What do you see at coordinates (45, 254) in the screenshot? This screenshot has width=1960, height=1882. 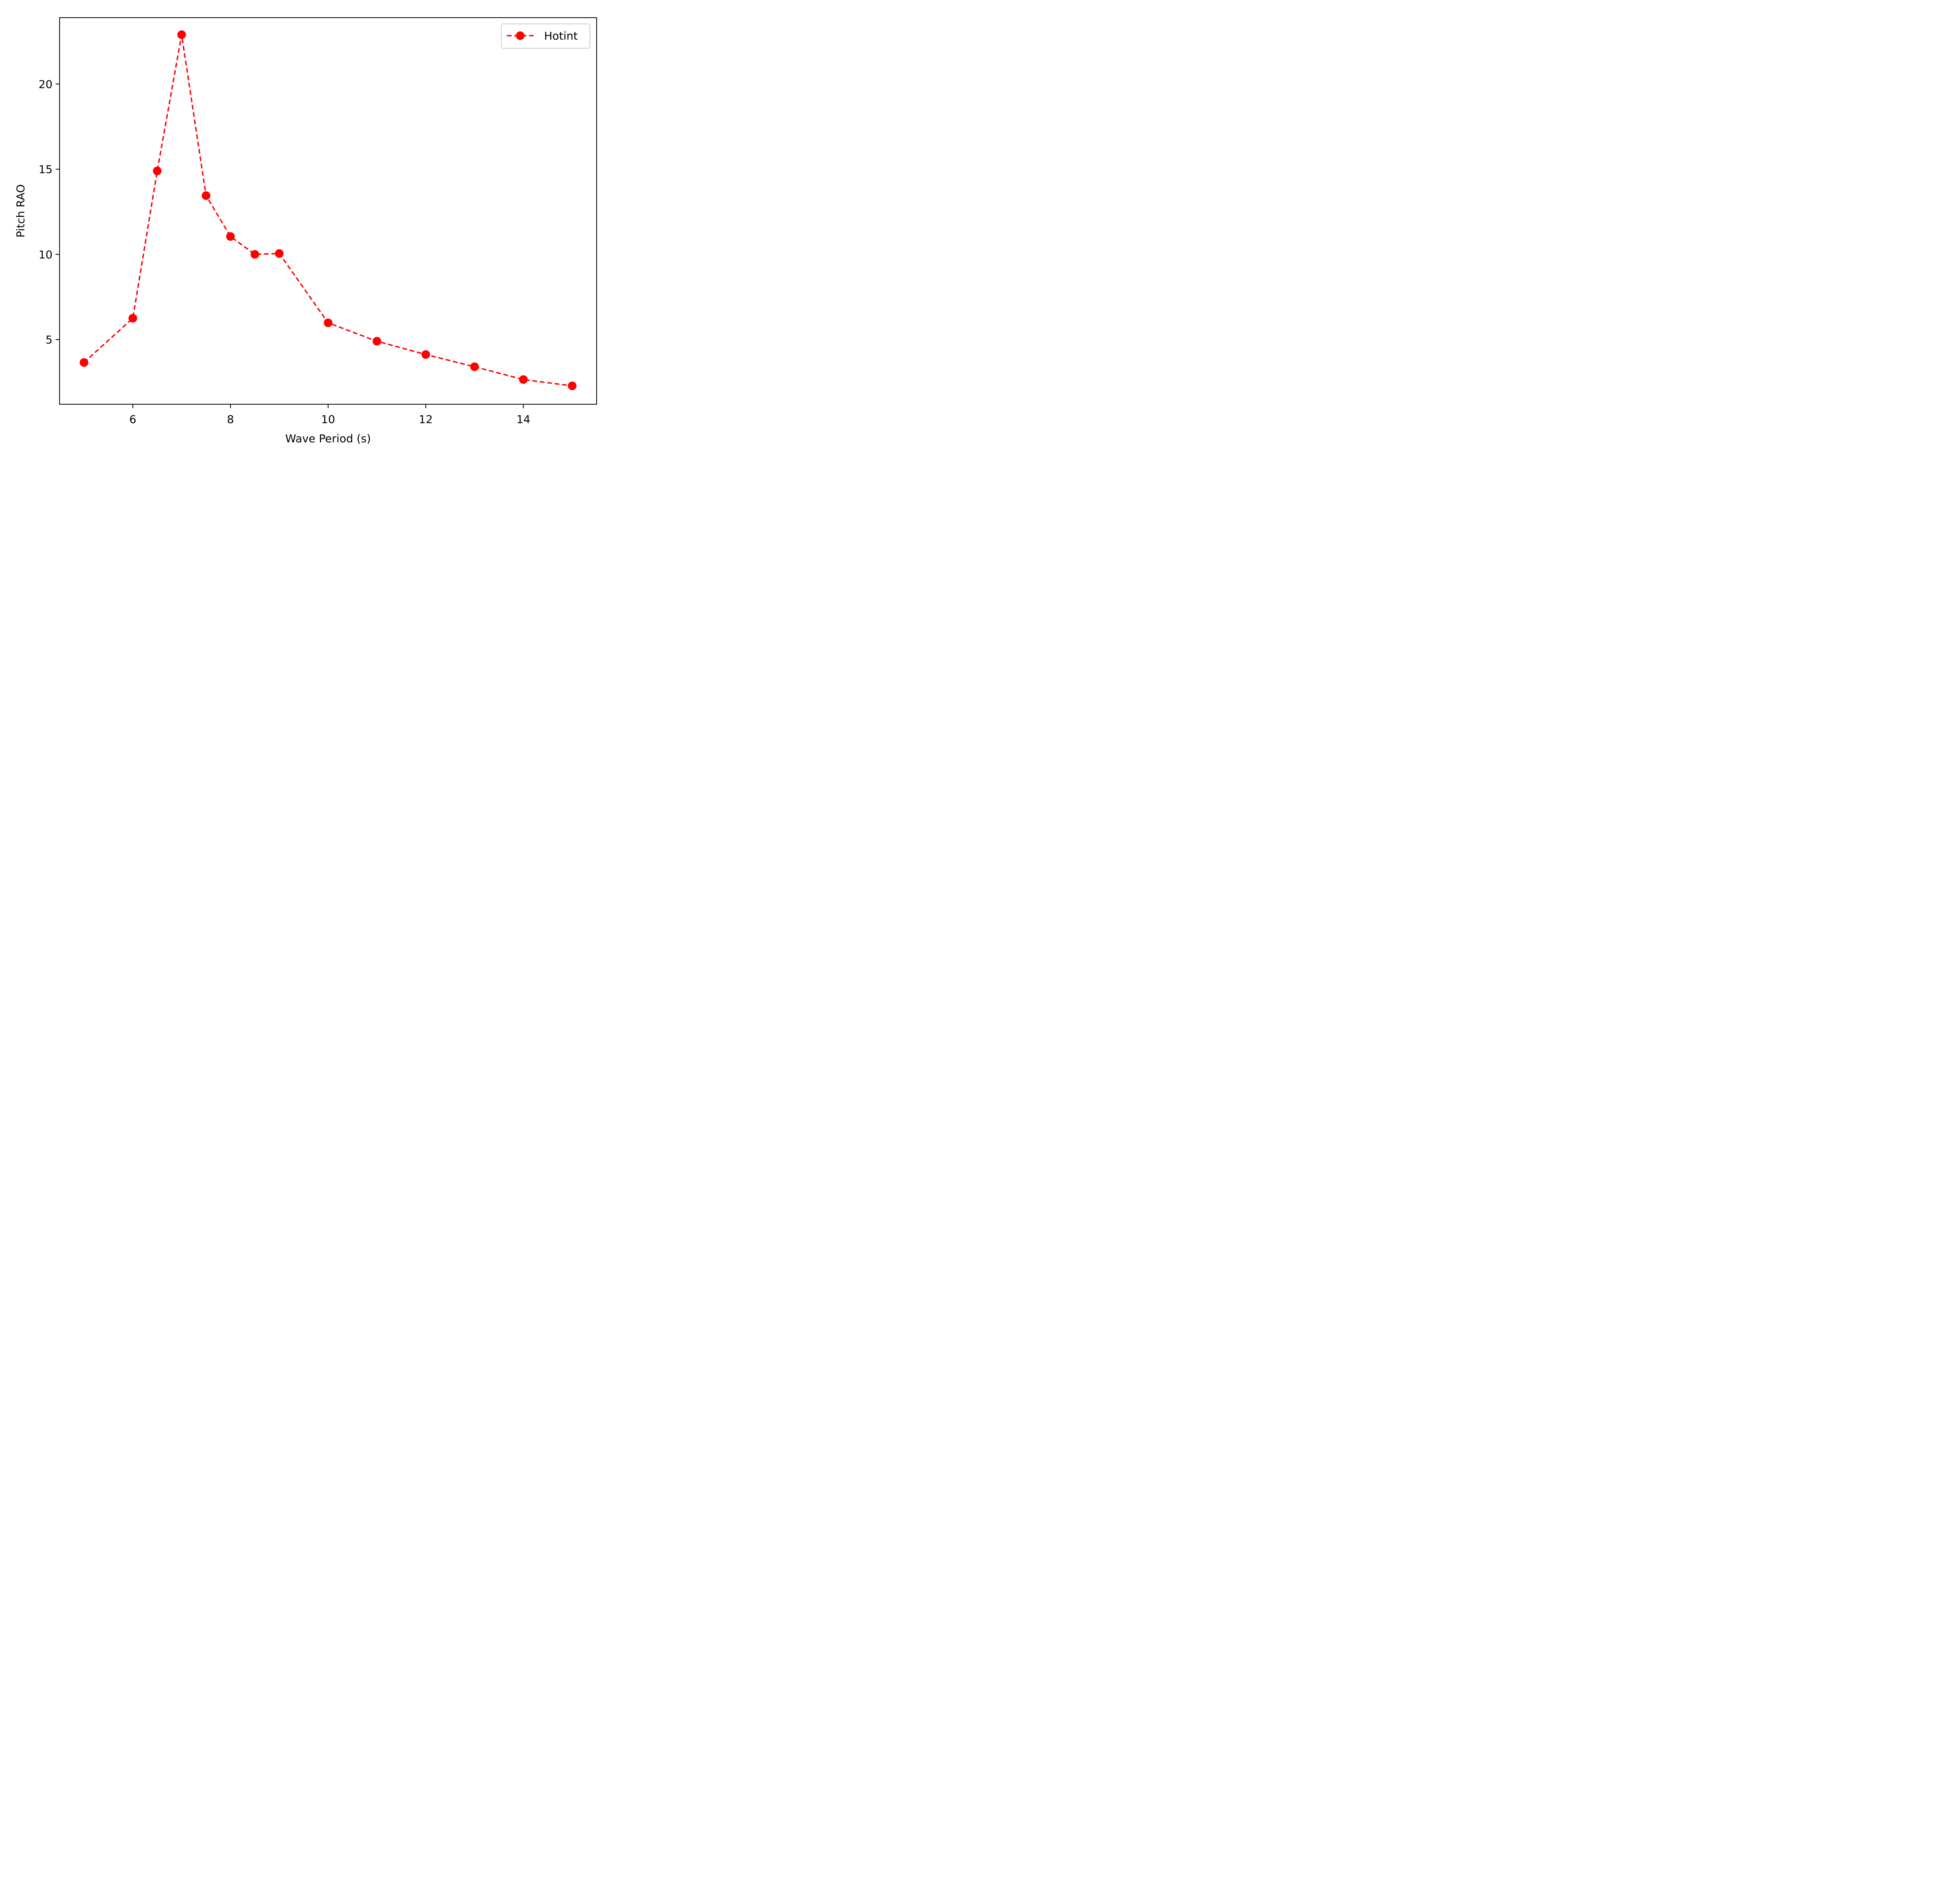 I see `y-tick-label: 10` at bounding box center [45, 254].